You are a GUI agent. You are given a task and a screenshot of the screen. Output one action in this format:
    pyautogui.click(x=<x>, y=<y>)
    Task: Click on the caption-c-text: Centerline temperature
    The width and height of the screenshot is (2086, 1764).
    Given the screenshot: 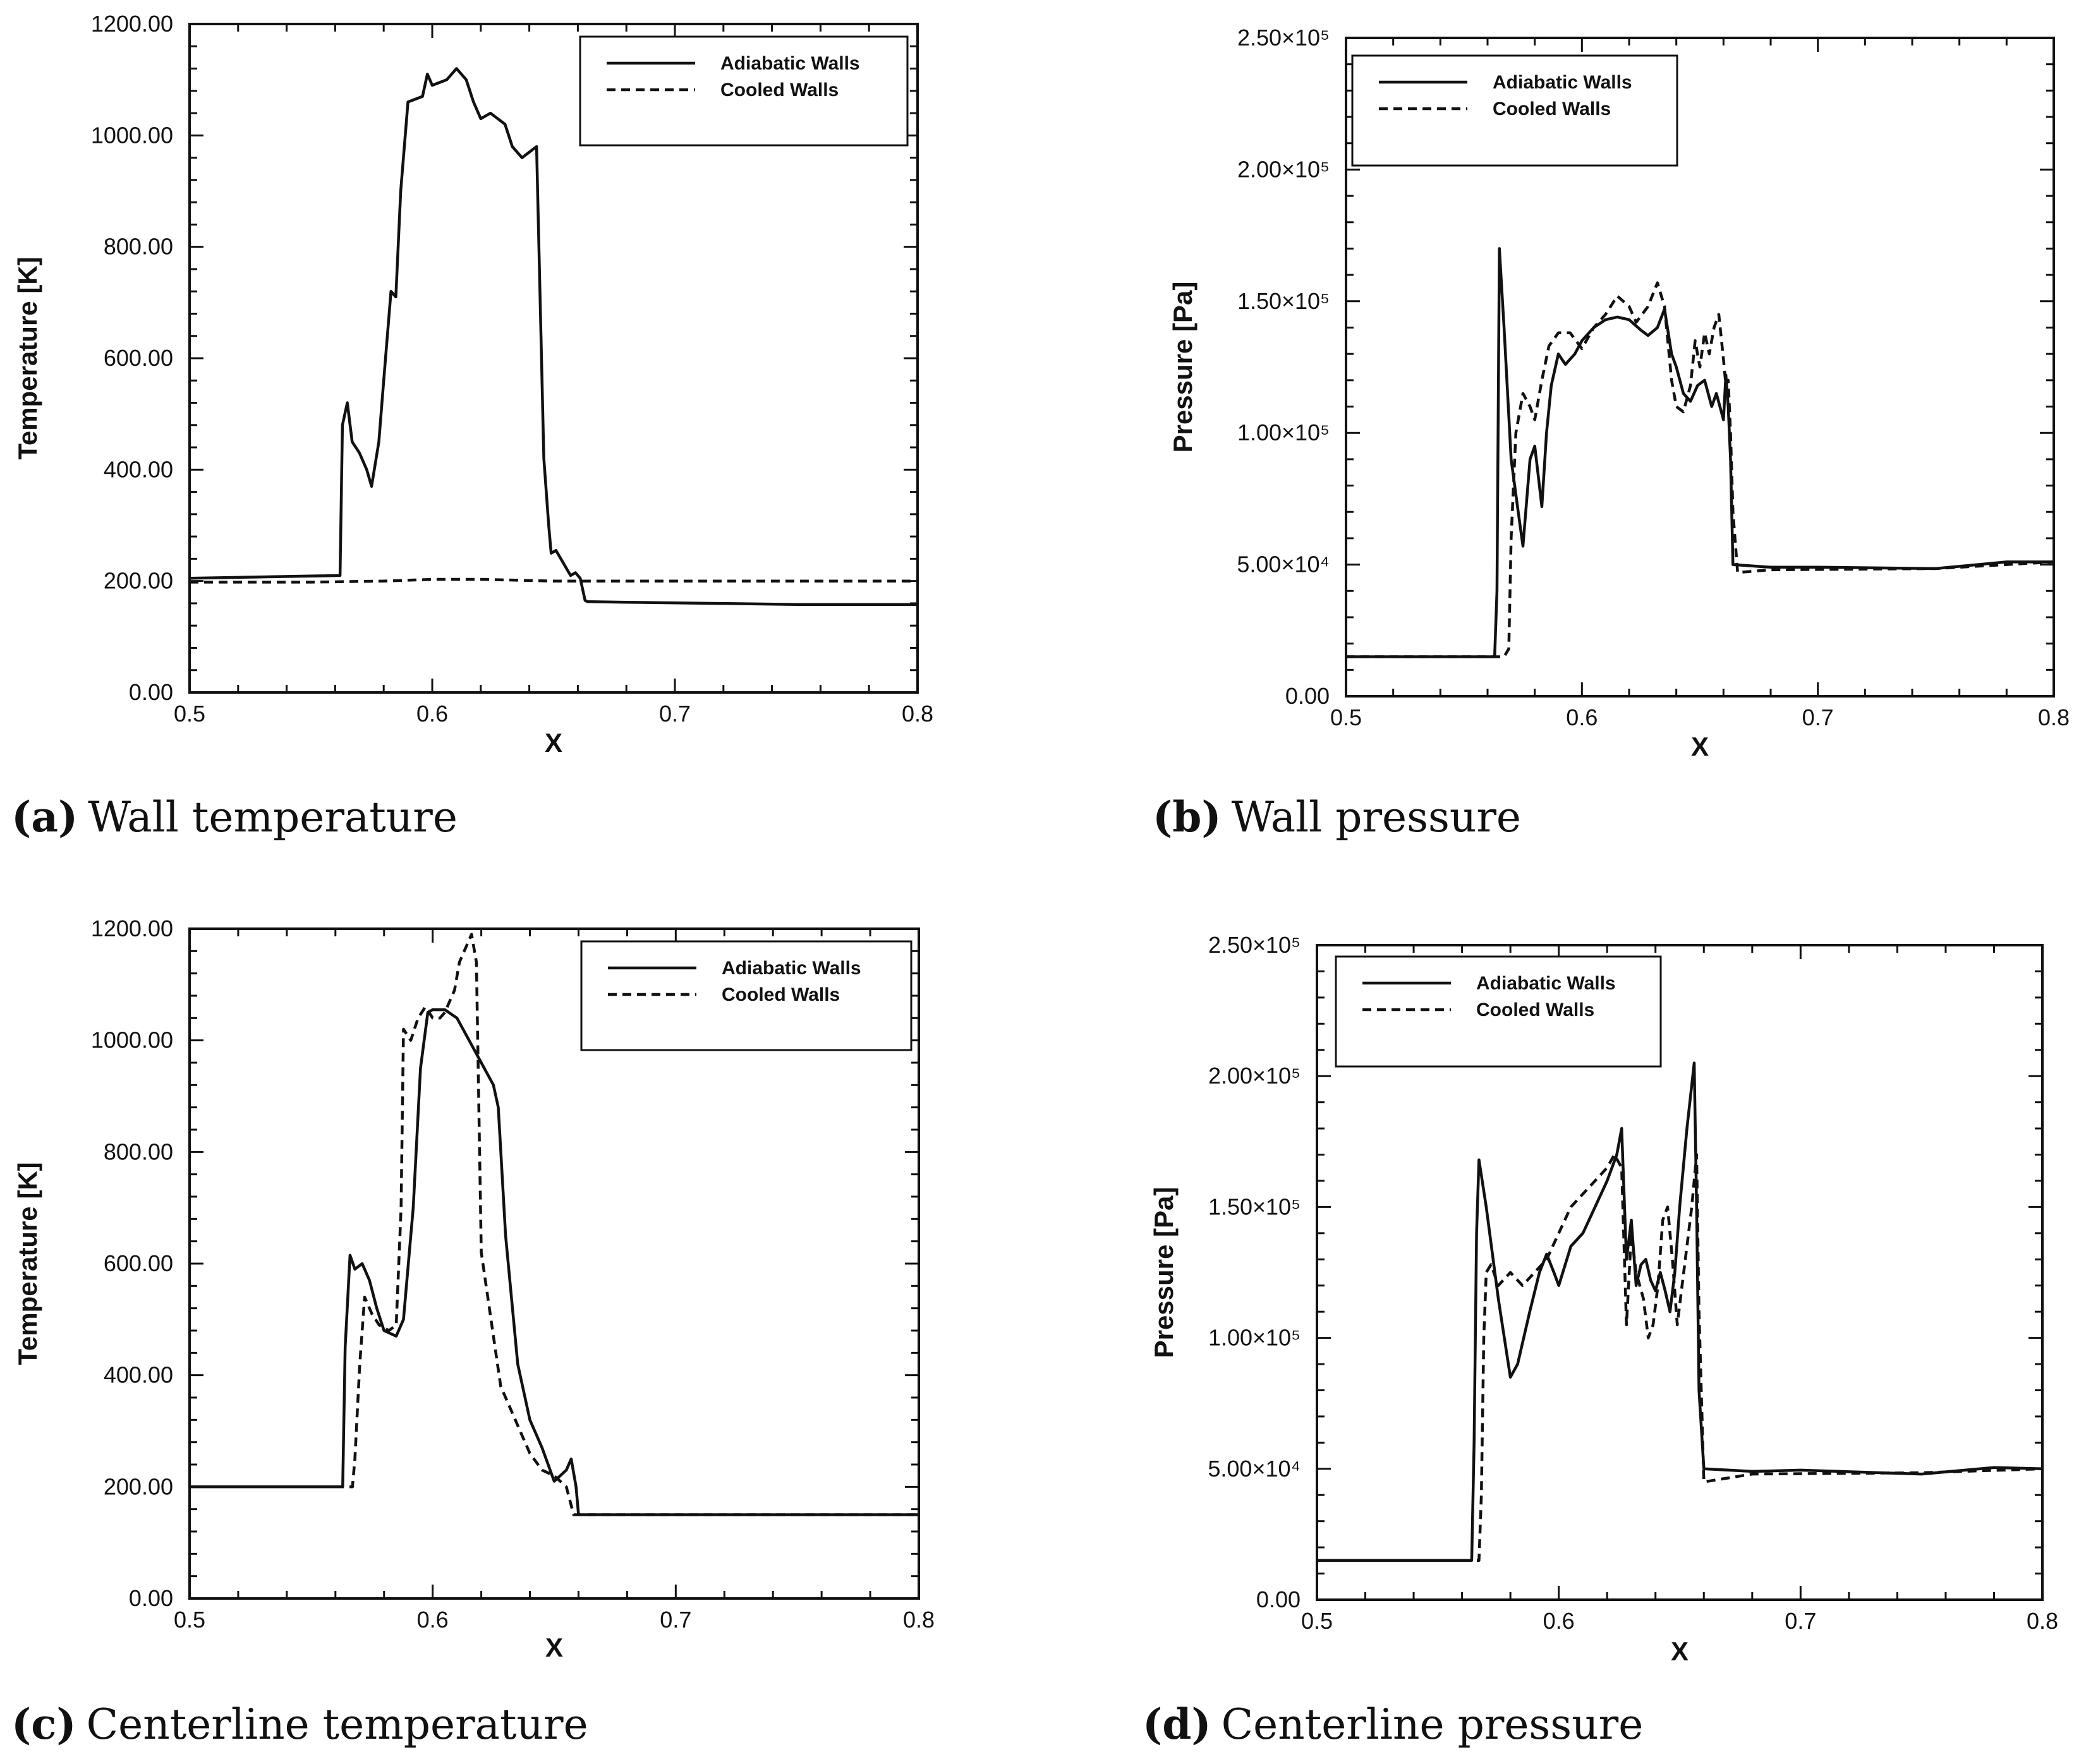 What is the action you would take?
    pyautogui.click(x=337, y=1724)
    